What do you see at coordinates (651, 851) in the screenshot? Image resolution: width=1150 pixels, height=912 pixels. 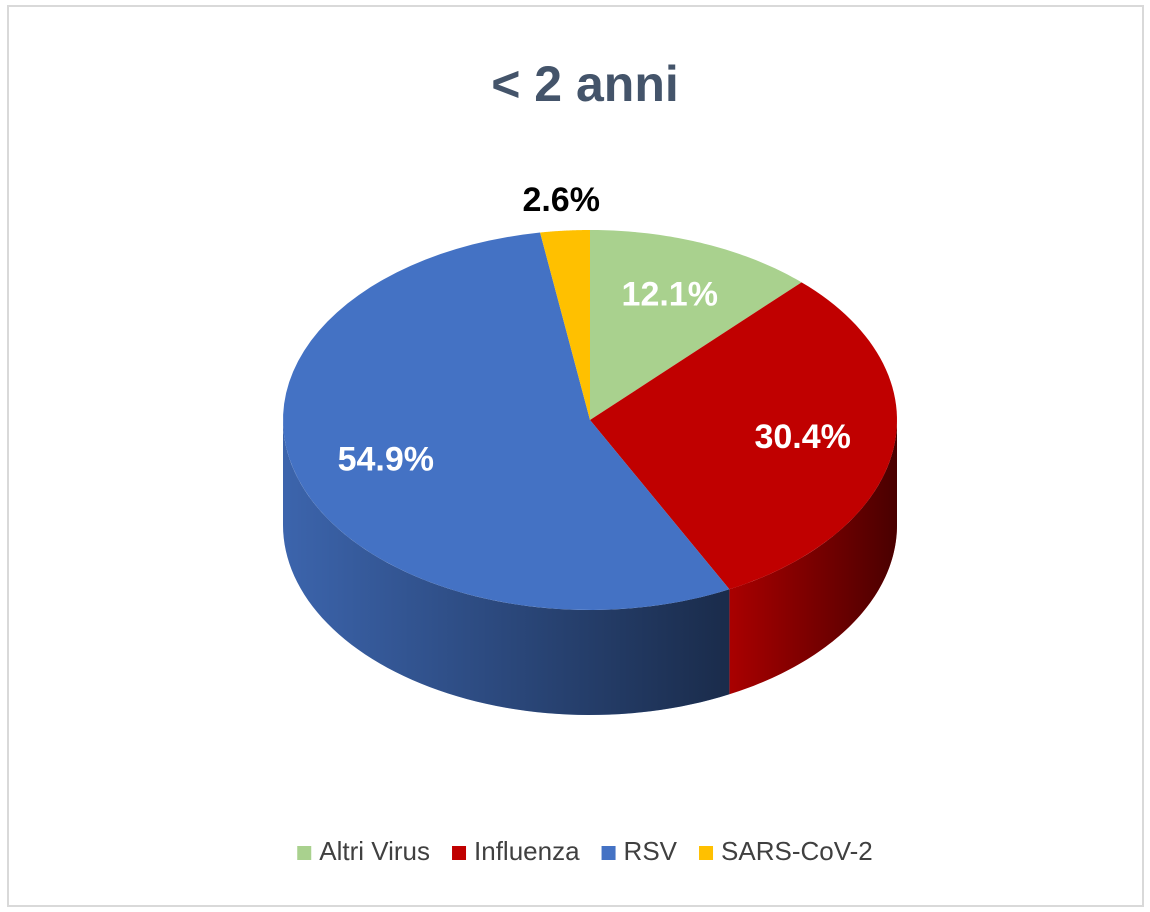 I see `legend-label: RSV` at bounding box center [651, 851].